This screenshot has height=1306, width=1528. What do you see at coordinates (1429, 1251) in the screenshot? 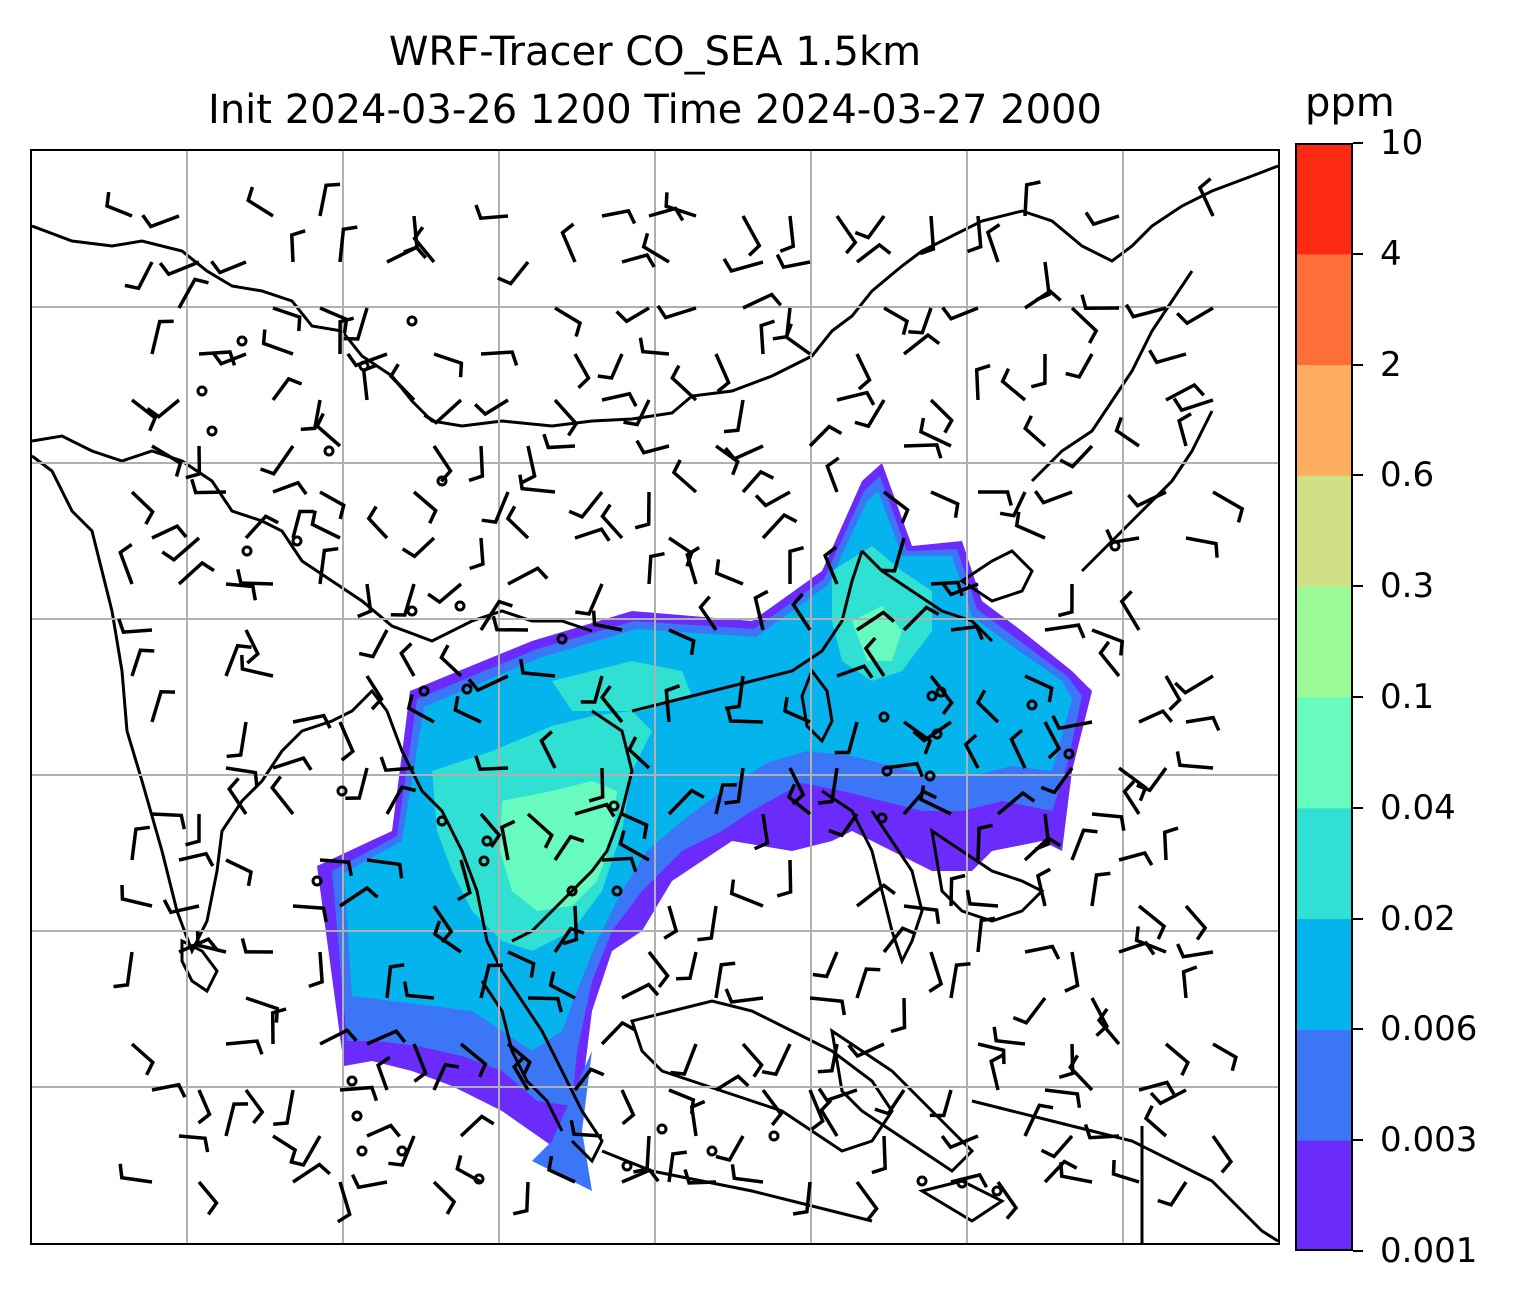
I see `colorbar-tick-label: 0.001` at bounding box center [1429, 1251].